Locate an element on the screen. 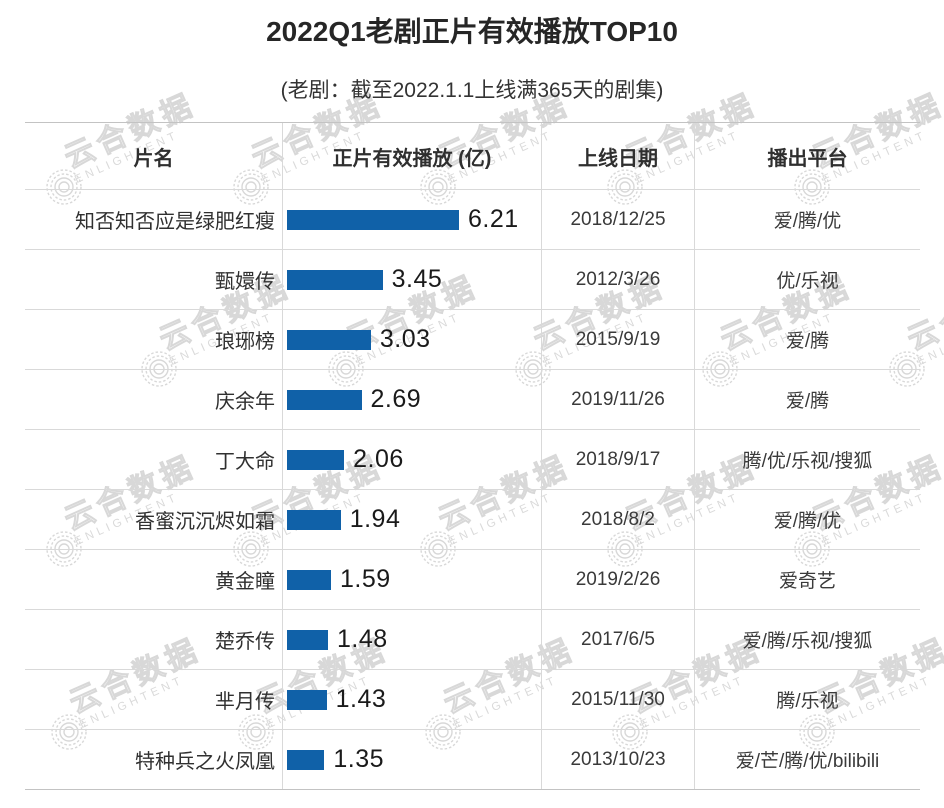 This screenshot has width=944, height=808. bar-cell: 2.69 is located at coordinates (412, 399).